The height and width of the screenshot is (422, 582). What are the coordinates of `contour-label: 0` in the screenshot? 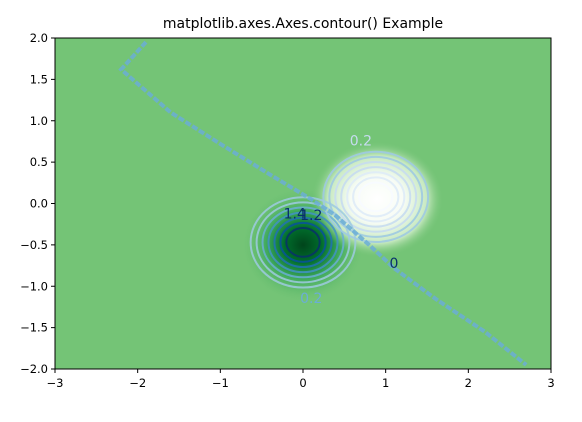 It's located at (393, 264).